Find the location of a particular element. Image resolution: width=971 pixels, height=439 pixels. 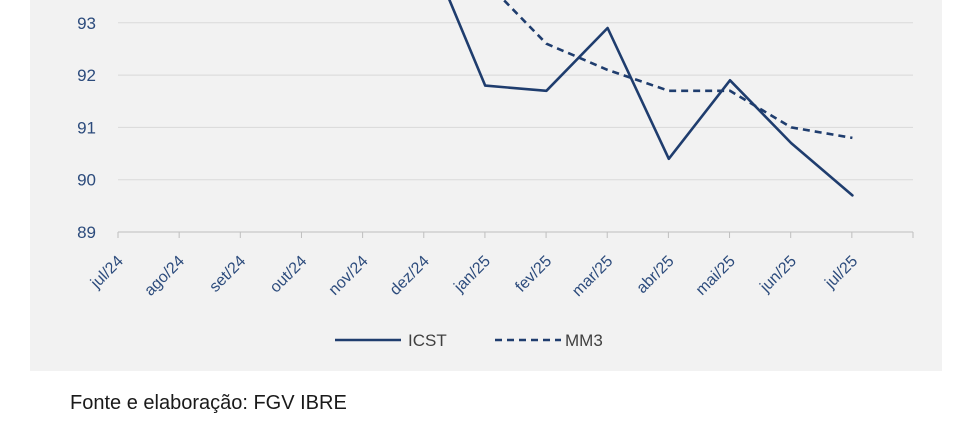

x-tick-label: ago/24 is located at coordinates (164, 276).